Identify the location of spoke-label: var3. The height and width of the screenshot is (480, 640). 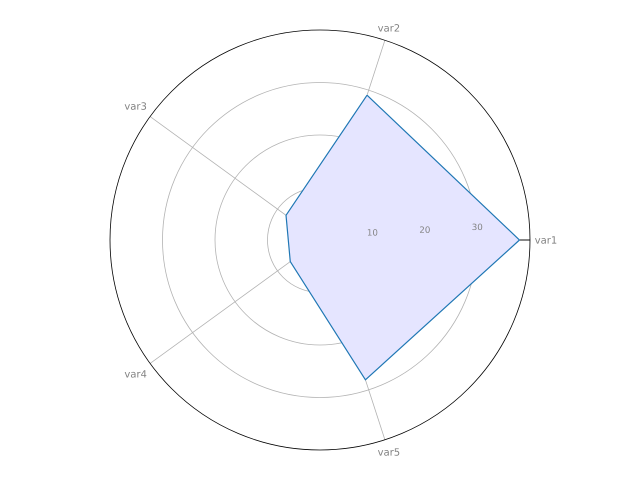
(135, 106).